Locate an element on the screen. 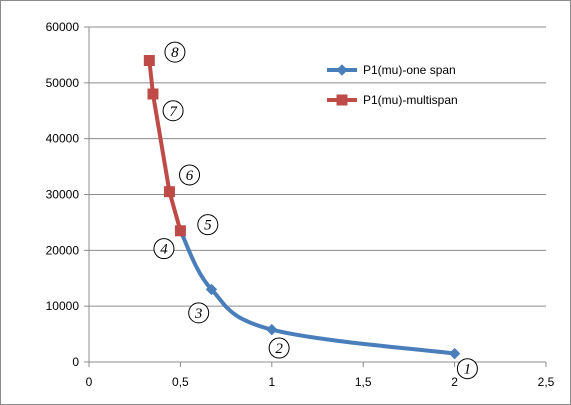 This screenshot has width=571, height=405. annotation-label-4: 5 is located at coordinates (208, 226).